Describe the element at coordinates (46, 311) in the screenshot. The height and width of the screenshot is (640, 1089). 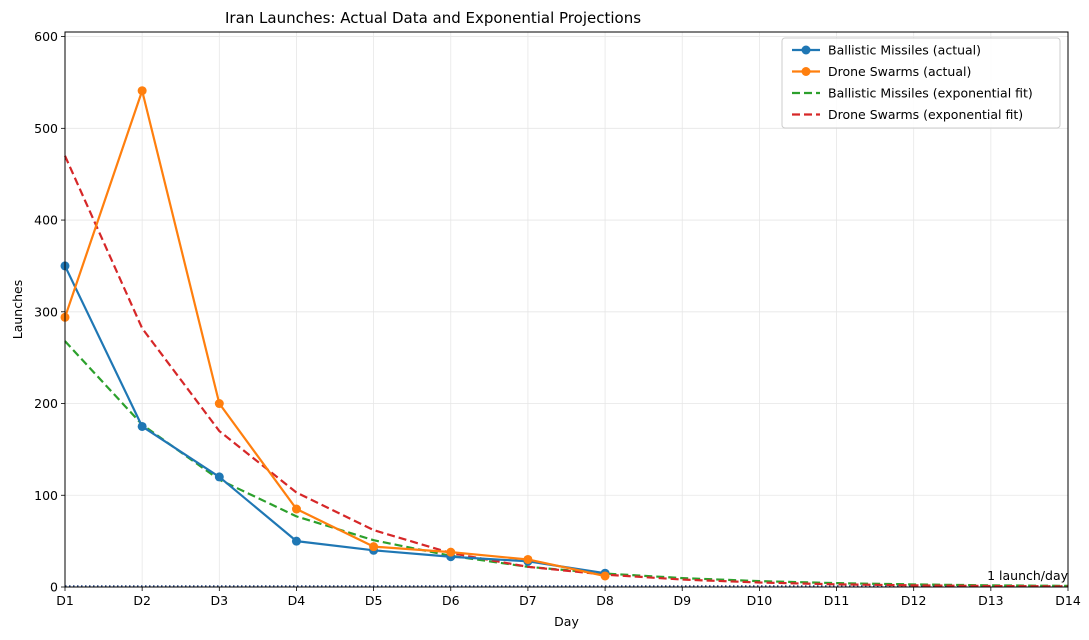
I see `y-tick-label: 300` at that location.